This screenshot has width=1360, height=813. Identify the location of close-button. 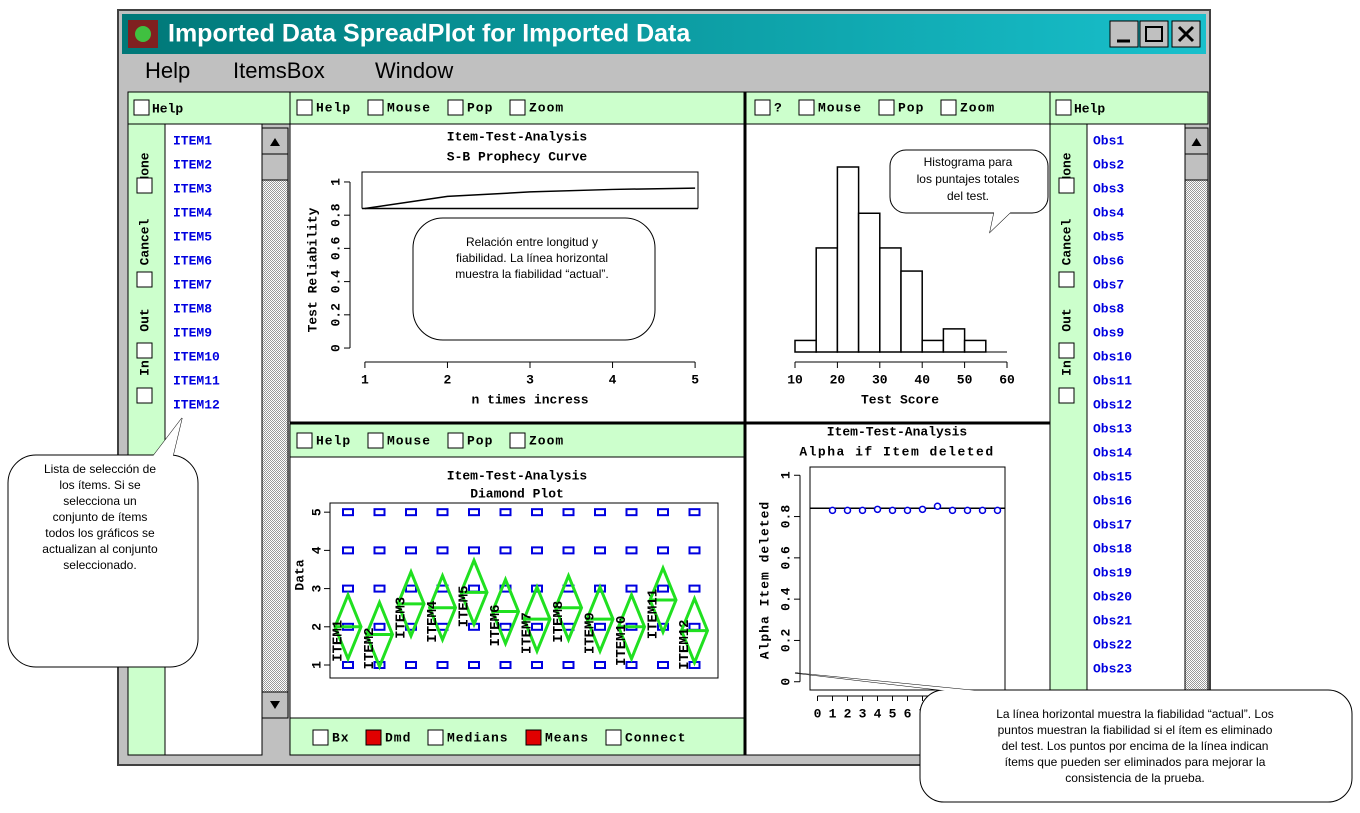
(1186, 34).